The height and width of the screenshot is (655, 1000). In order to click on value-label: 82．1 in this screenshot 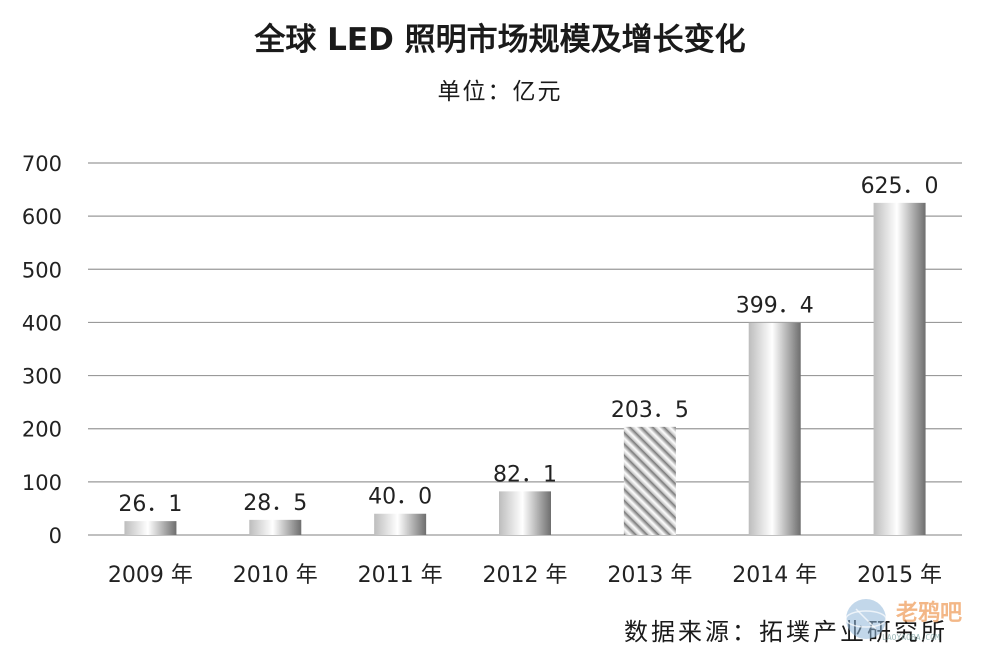, I will do `click(525, 474)`.